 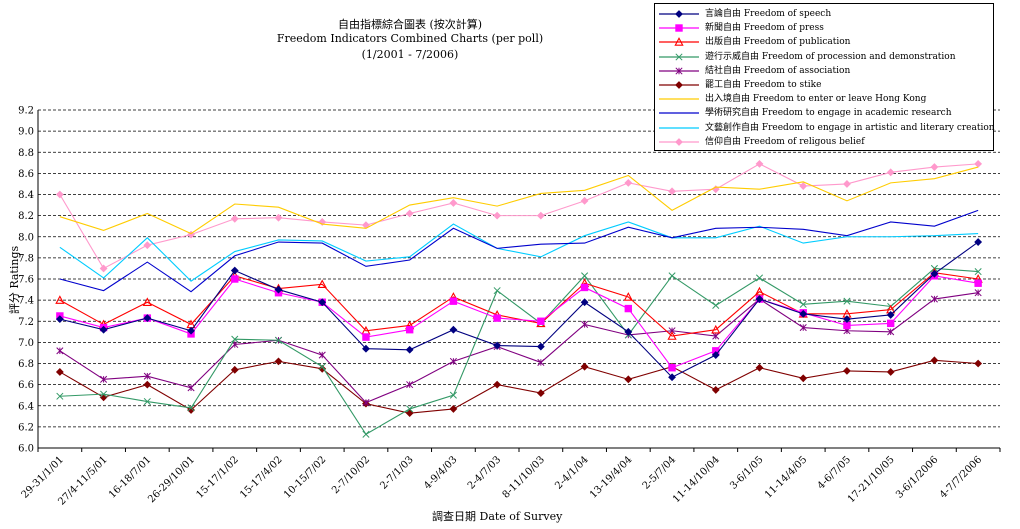 What do you see at coordinates (26, 449) in the screenshot?
I see `y-tick-label: 6.0` at bounding box center [26, 449].